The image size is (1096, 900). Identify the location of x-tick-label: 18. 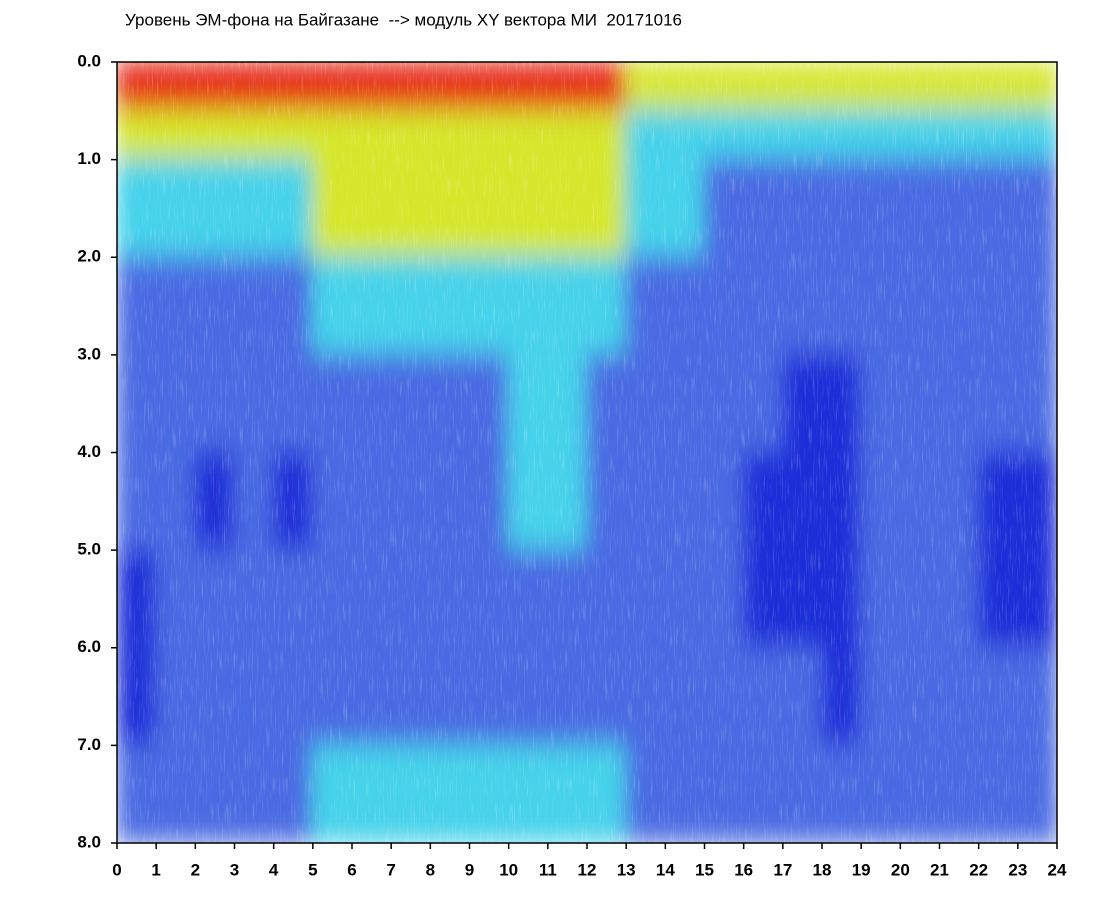
(822, 869).